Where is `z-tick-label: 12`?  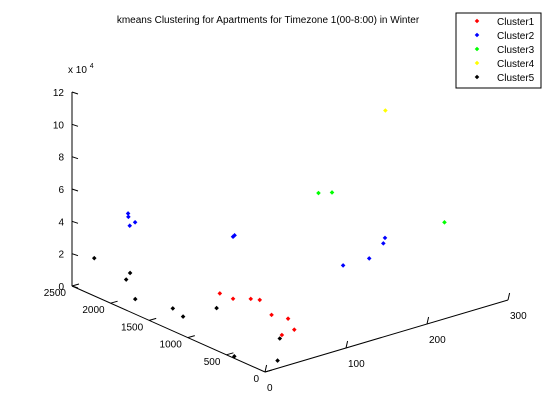 z-tick-label: 12 is located at coordinates (59, 93).